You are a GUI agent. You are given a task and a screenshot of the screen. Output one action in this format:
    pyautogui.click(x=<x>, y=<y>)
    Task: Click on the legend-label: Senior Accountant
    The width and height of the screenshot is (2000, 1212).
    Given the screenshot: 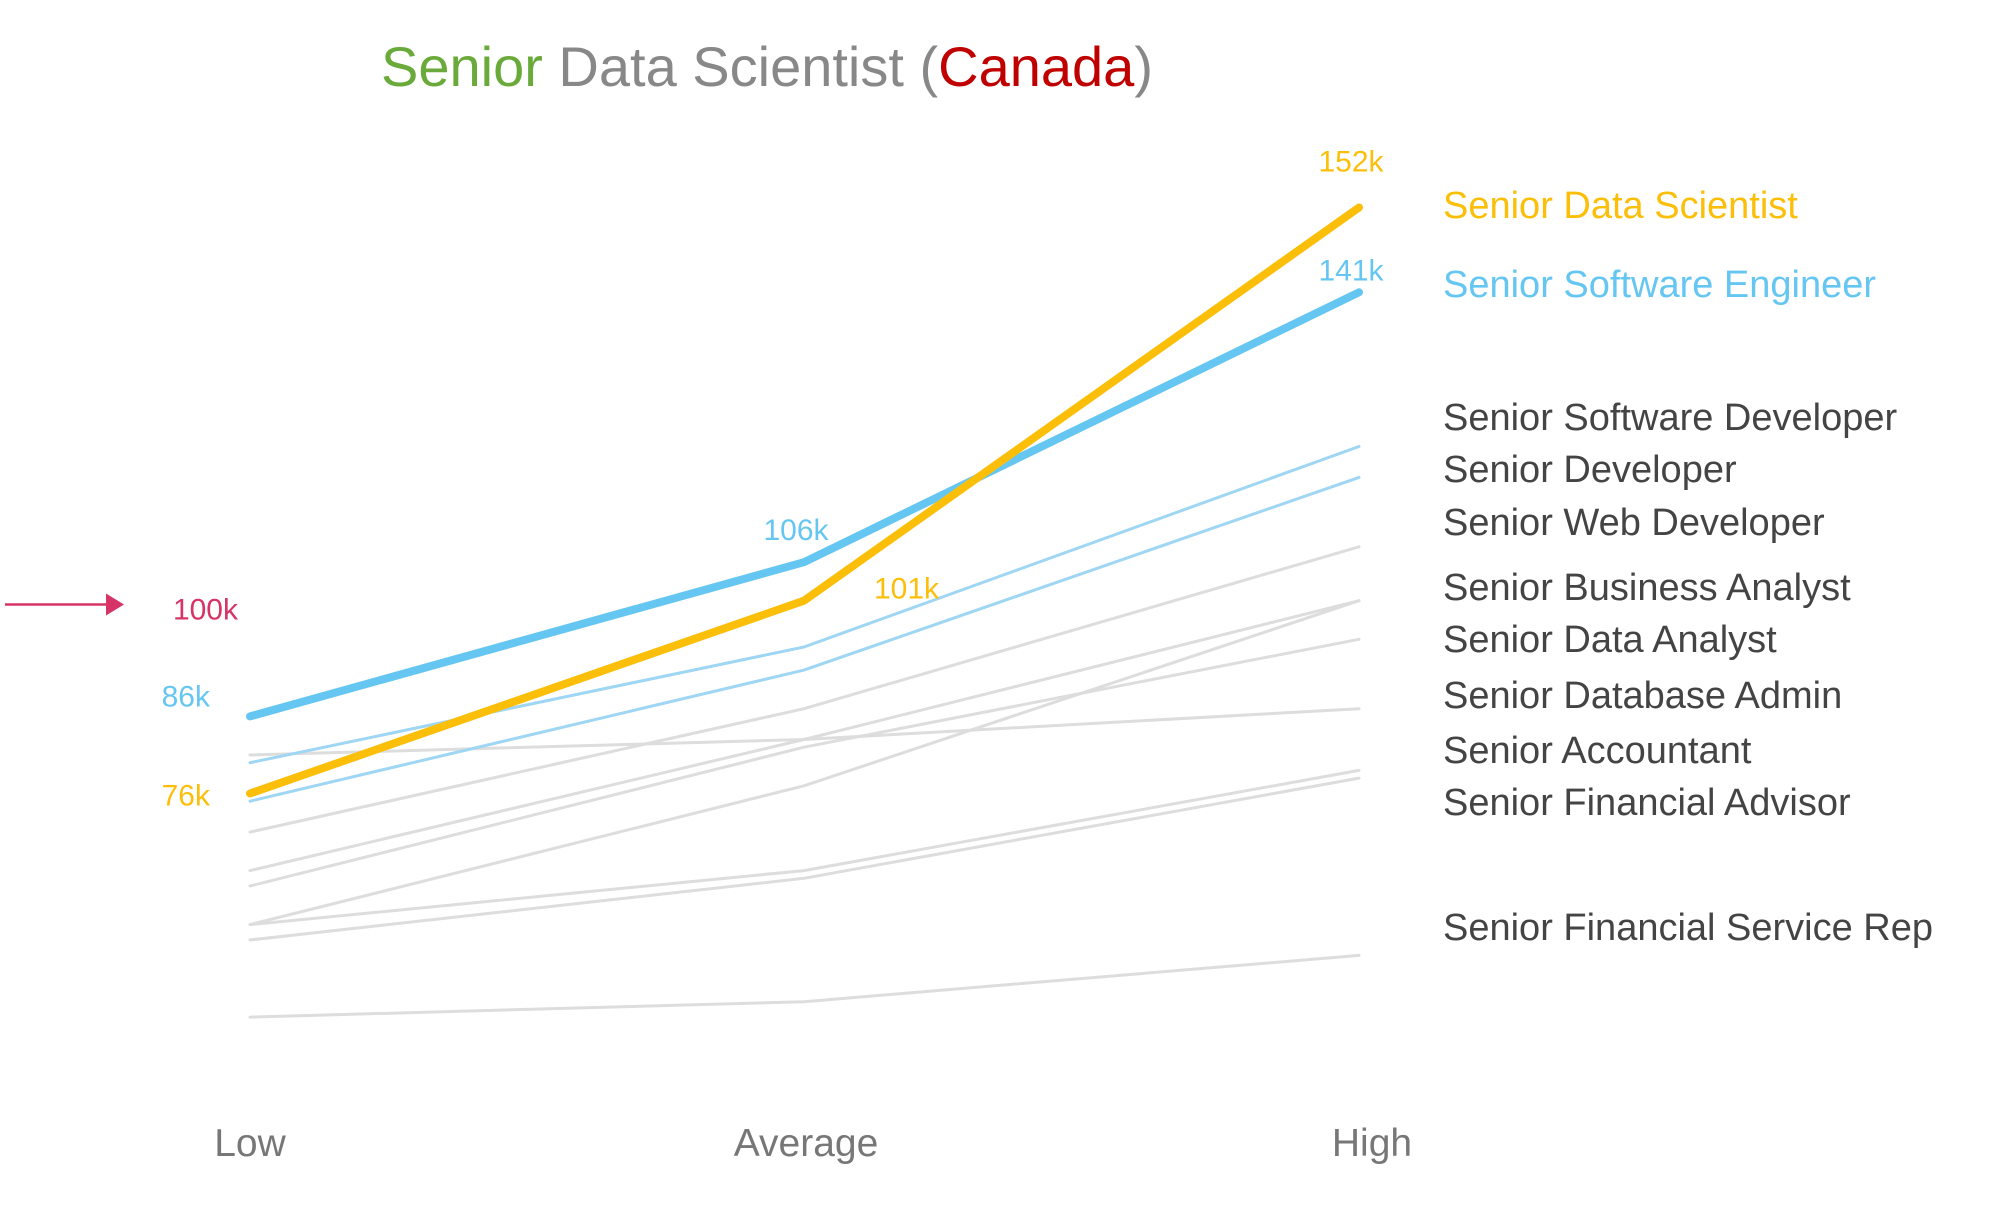 What is the action you would take?
    pyautogui.click(x=1597, y=751)
    